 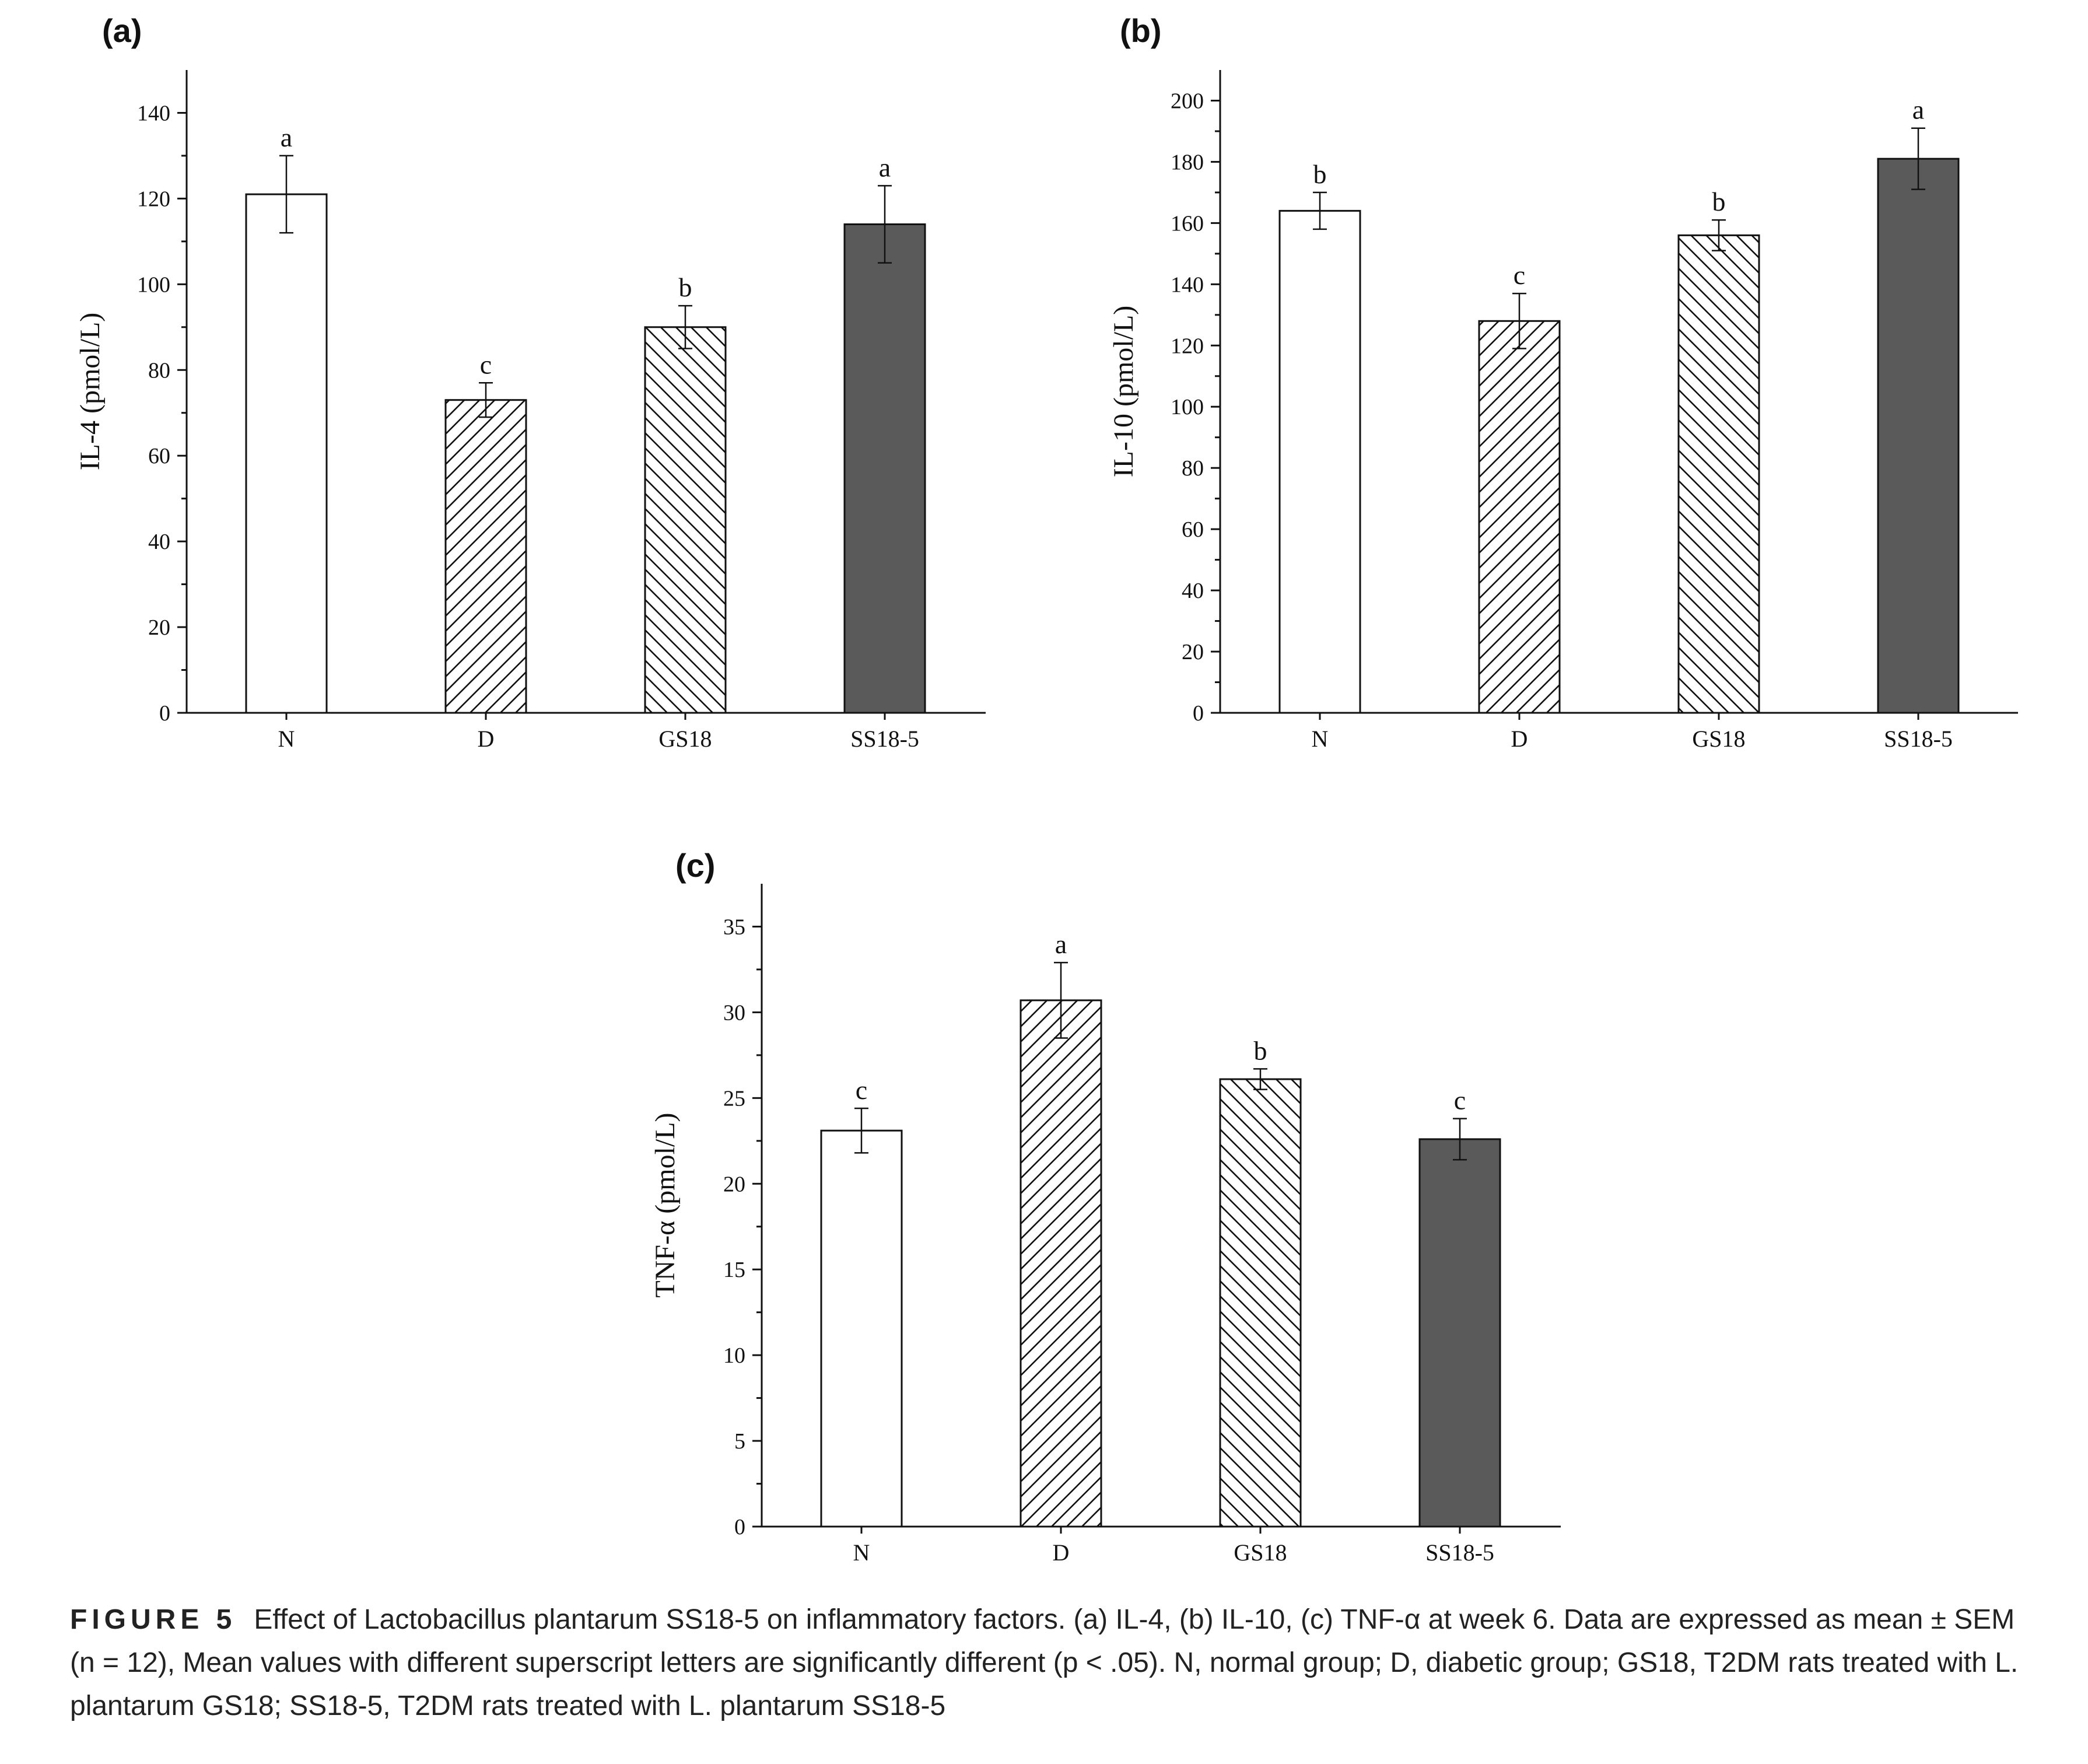 I want to click on caption-label: FIGURE 5, so click(x=154, y=1619).